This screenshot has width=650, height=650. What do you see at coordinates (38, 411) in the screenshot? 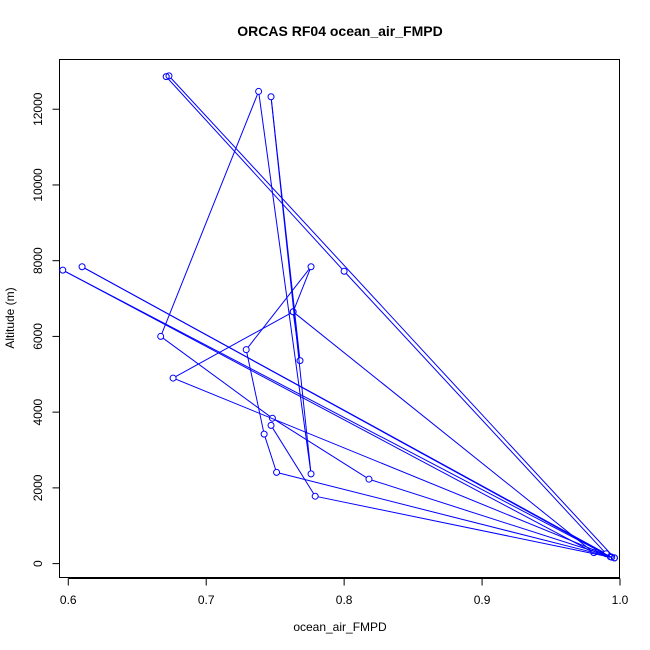
I see `y-tick-label: 4000` at bounding box center [38, 411].